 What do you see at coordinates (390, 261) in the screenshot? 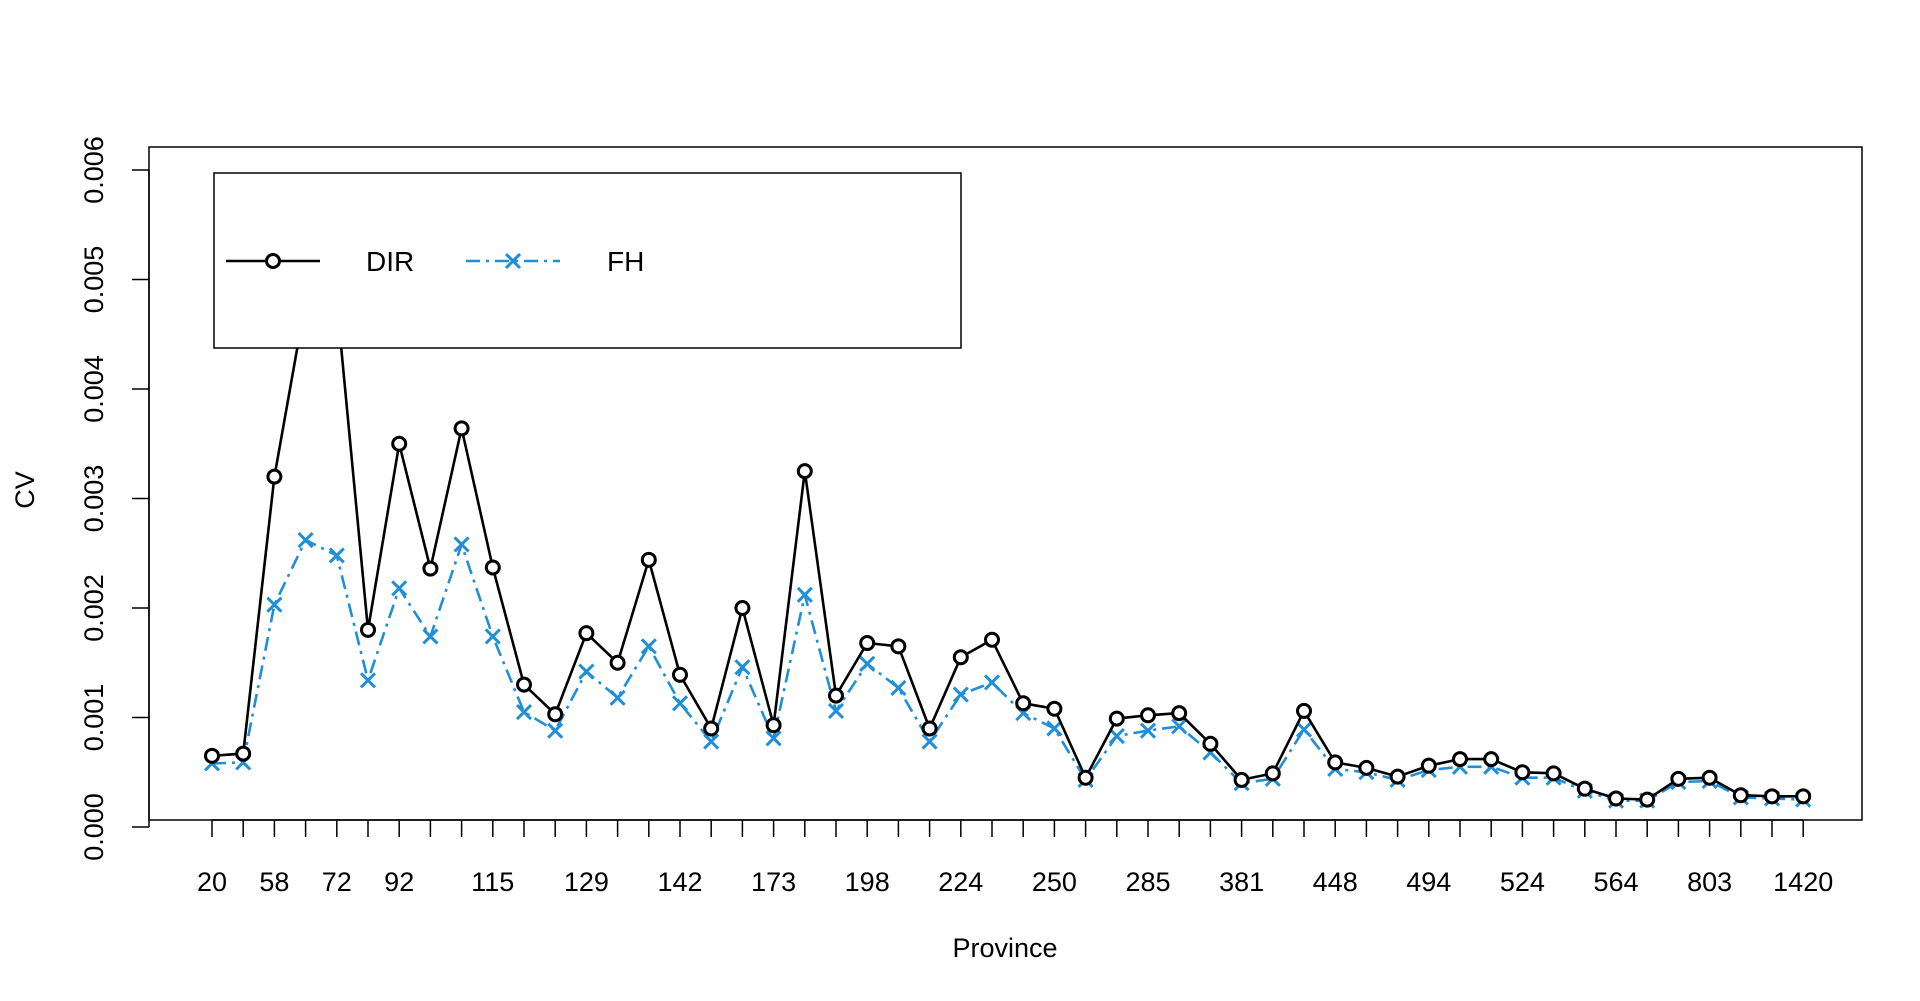
I see `legend-dir-label: DIR` at bounding box center [390, 261].